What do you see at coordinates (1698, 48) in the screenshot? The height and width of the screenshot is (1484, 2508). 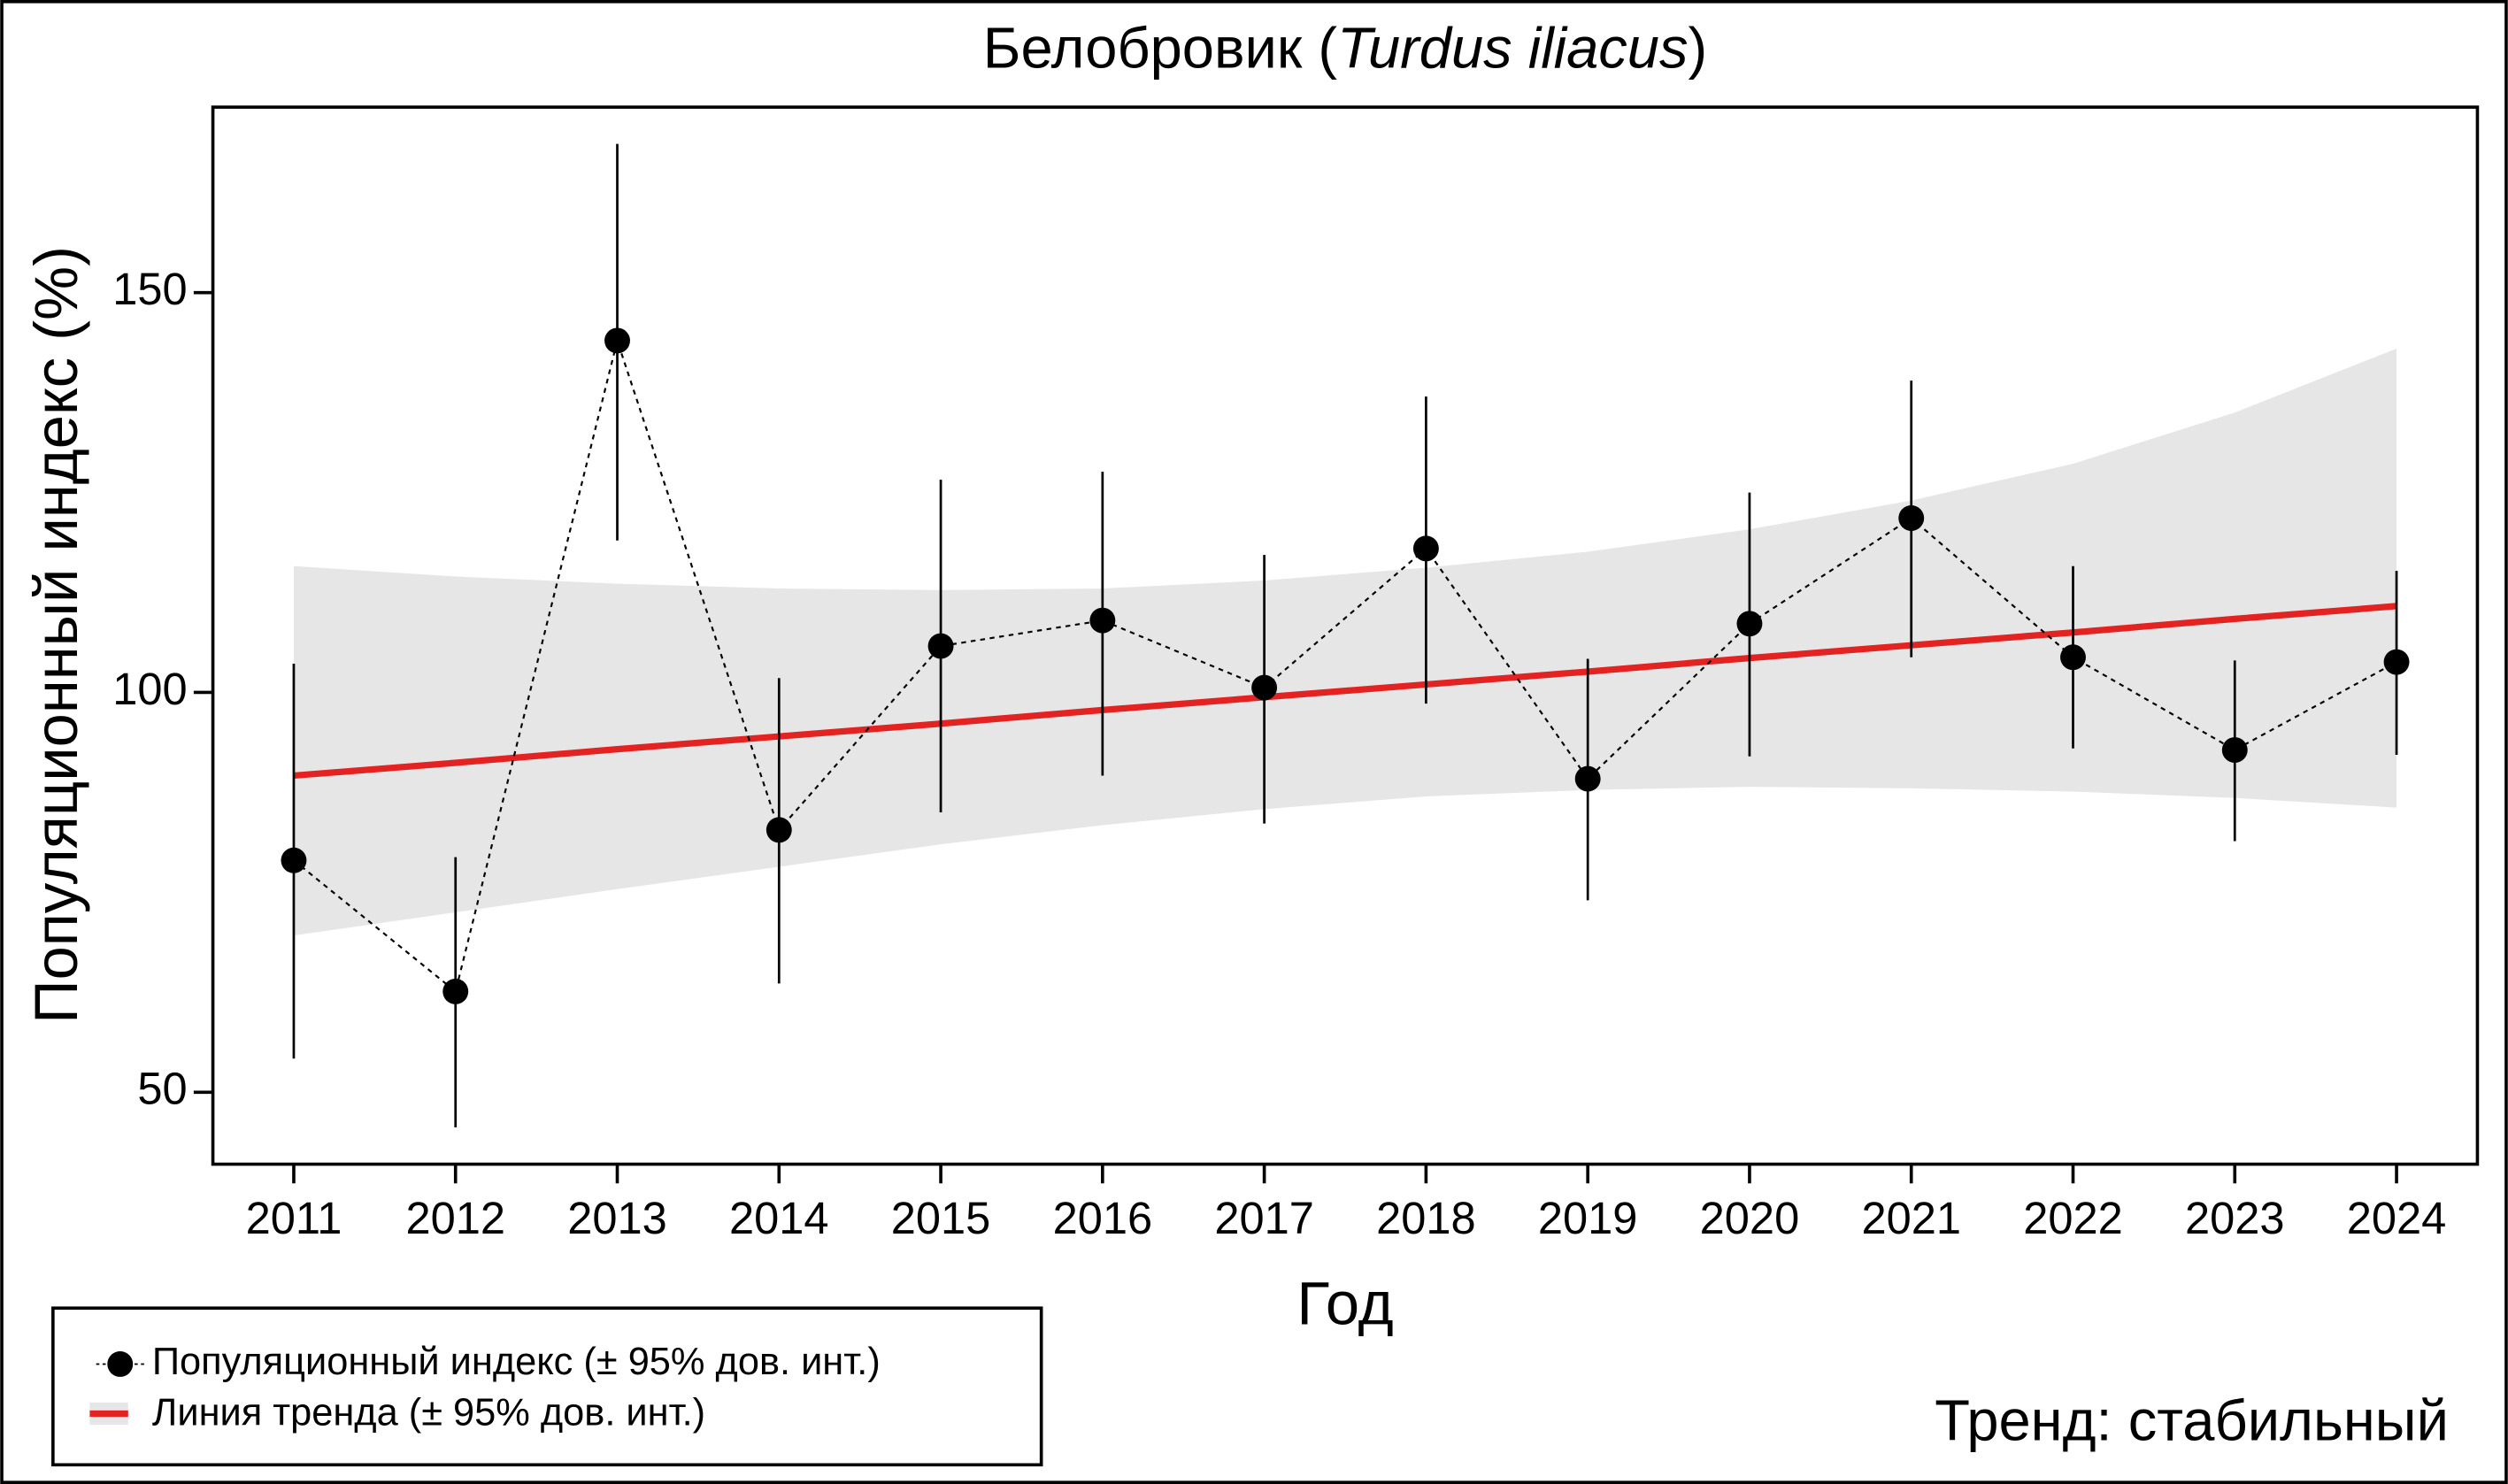 I see `title-close: )` at bounding box center [1698, 48].